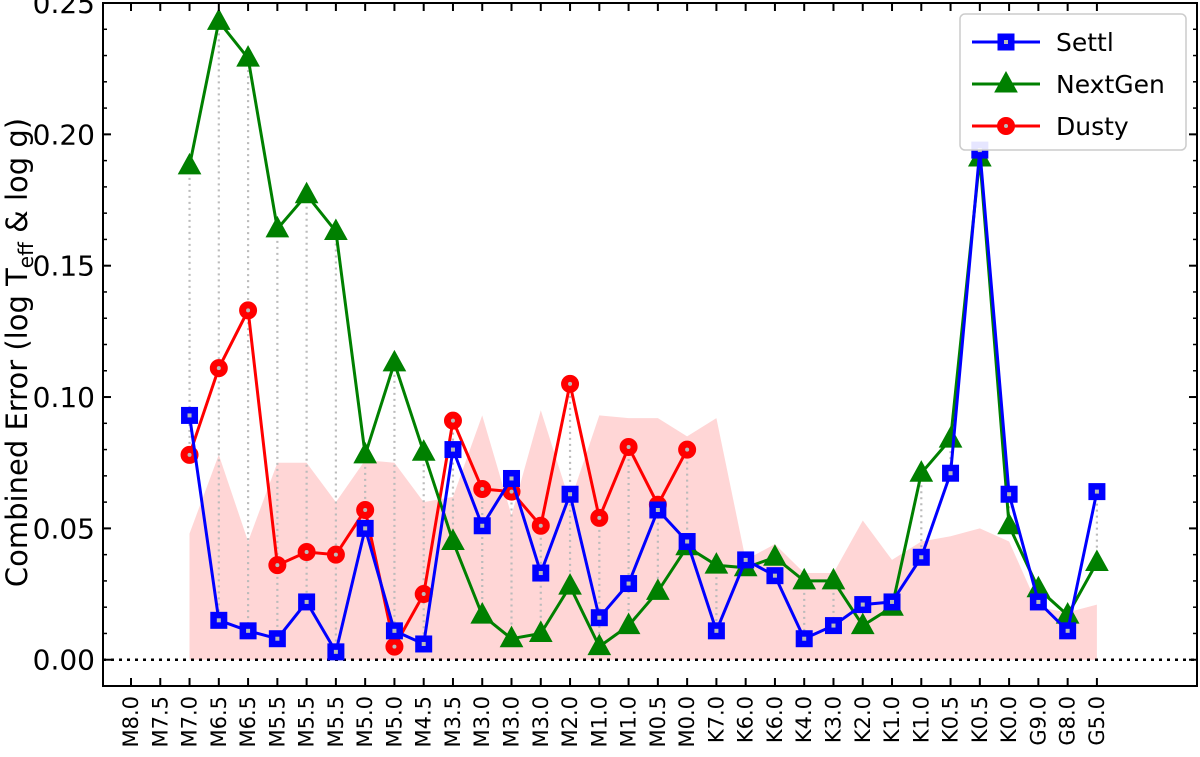 This screenshot has width=1200, height=757. Describe the element at coordinates (658, 722) in the screenshot. I see `x-tick-label: M0.5` at that location.